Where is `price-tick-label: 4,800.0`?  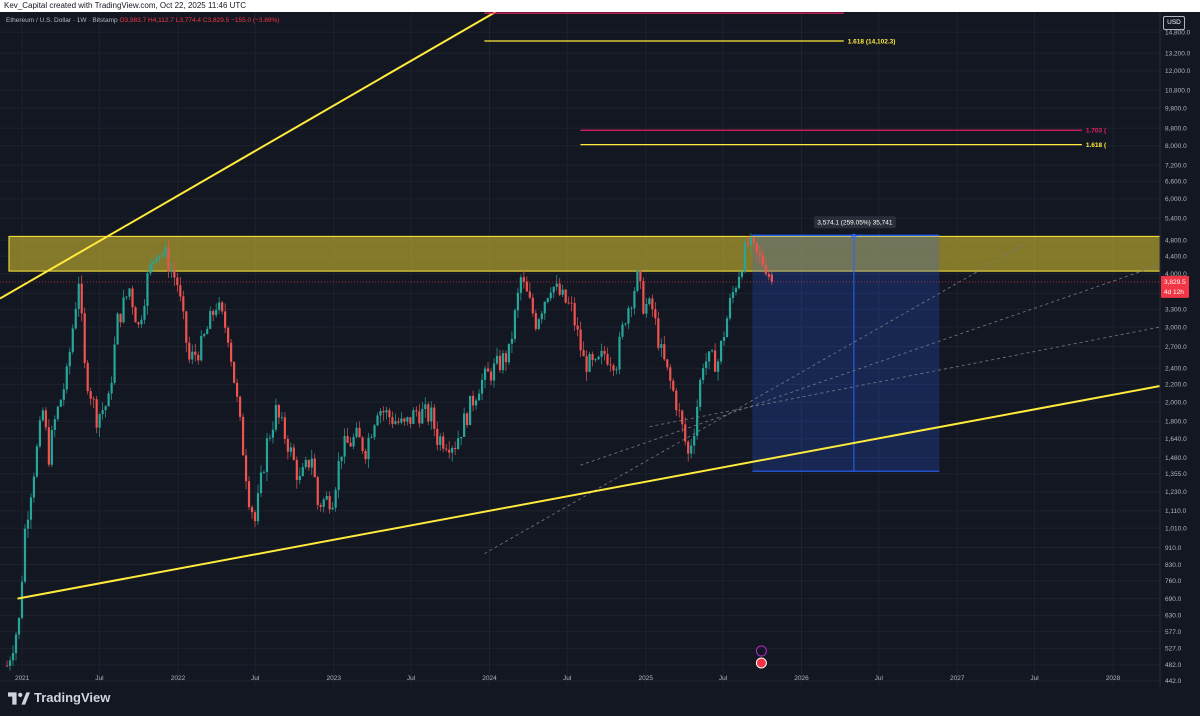 price-tick-label: 4,800.0 is located at coordinates (1176, 240).